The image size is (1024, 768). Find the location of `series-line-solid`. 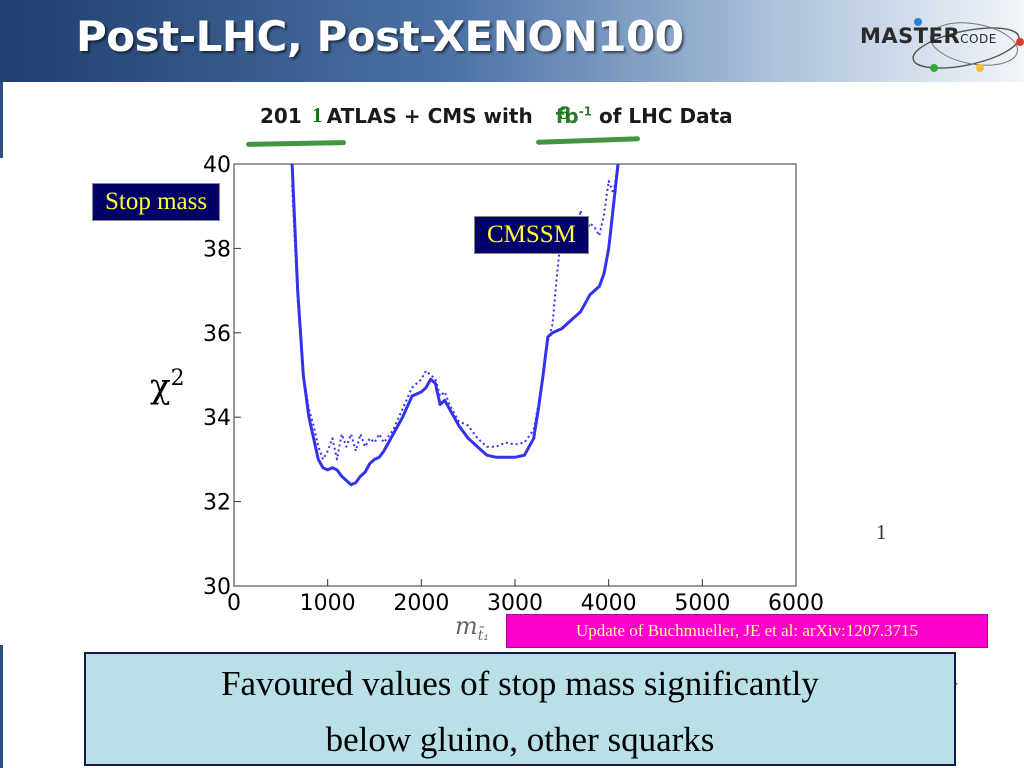

series-line-solid is located at coordinates (455, 325).